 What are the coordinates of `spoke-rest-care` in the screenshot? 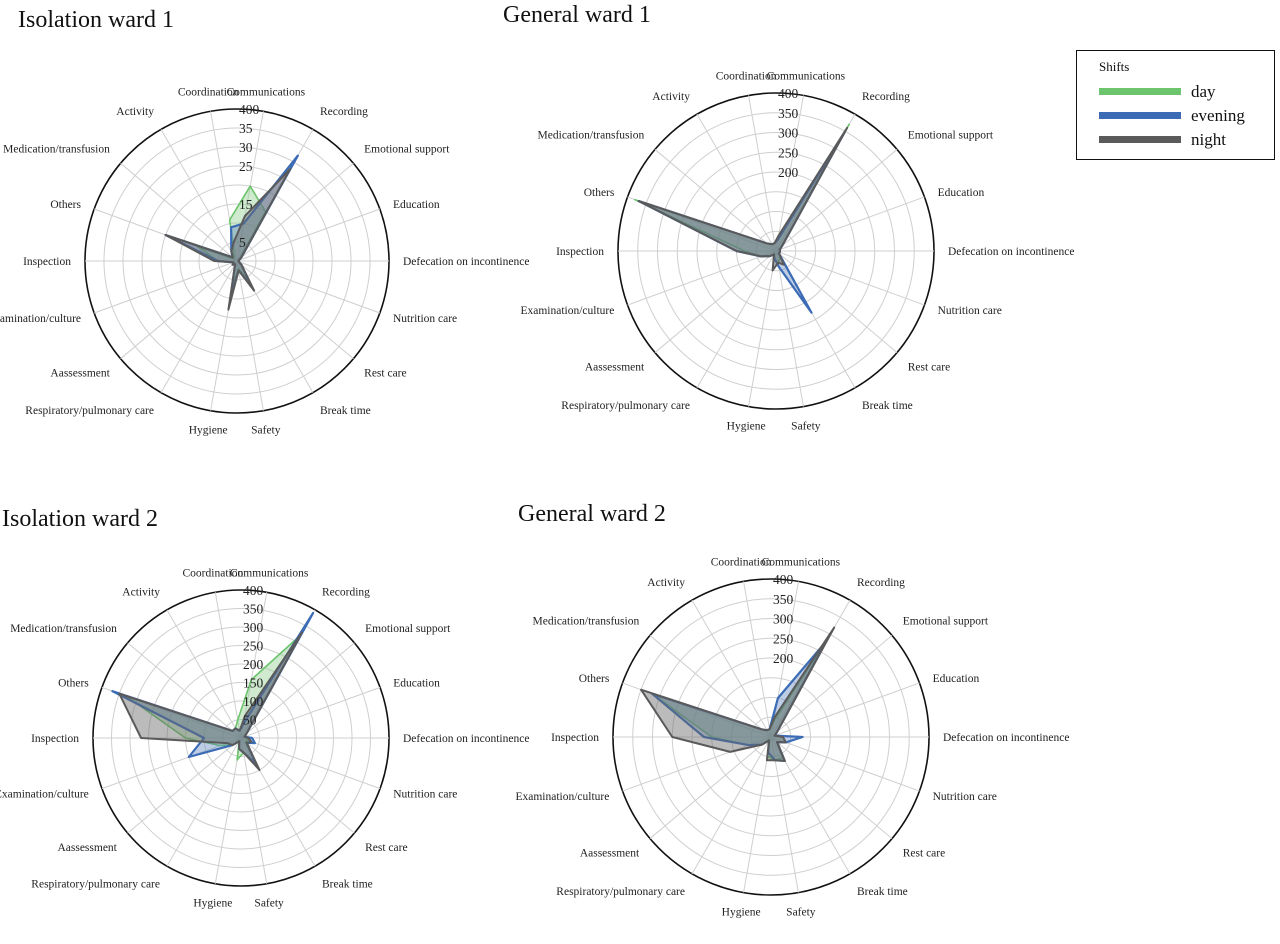 It's located at (297, 785).